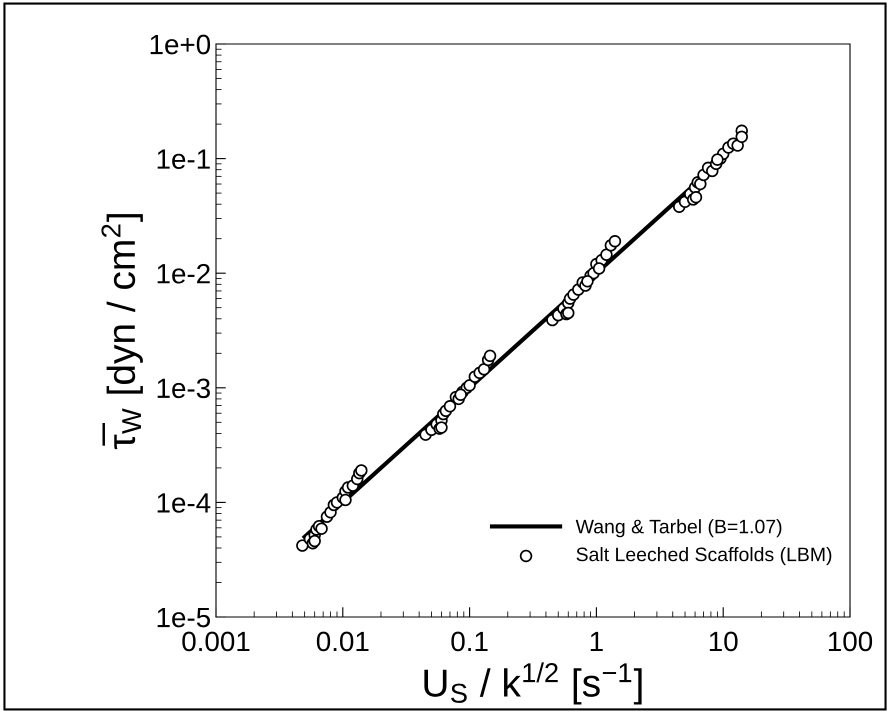  Describe the element at coordinates (184, 159) in the screenshot. I see `y-tick-label: 1e-1` at that location.